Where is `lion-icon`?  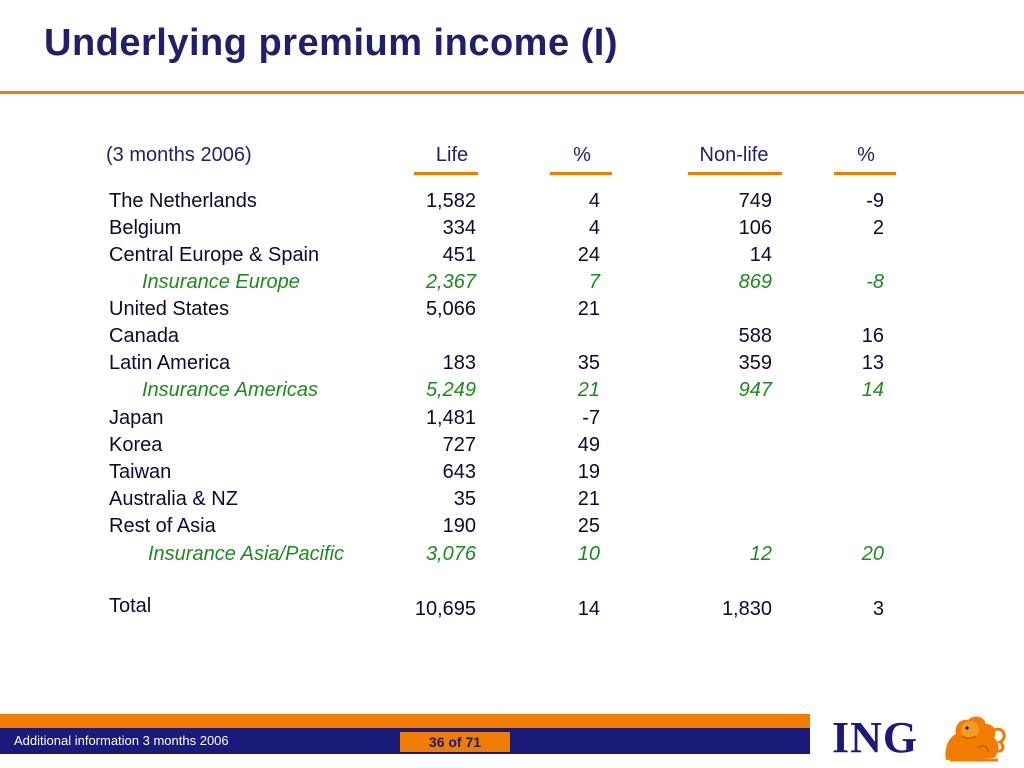
lion-icon is located at coordinates (975, 739).